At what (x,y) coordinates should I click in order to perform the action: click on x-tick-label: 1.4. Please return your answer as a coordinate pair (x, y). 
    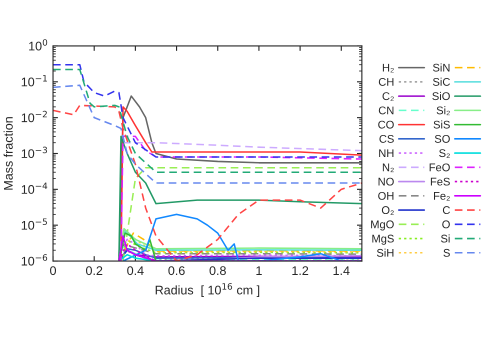
    Looking at the image, I should click on (342, 270).